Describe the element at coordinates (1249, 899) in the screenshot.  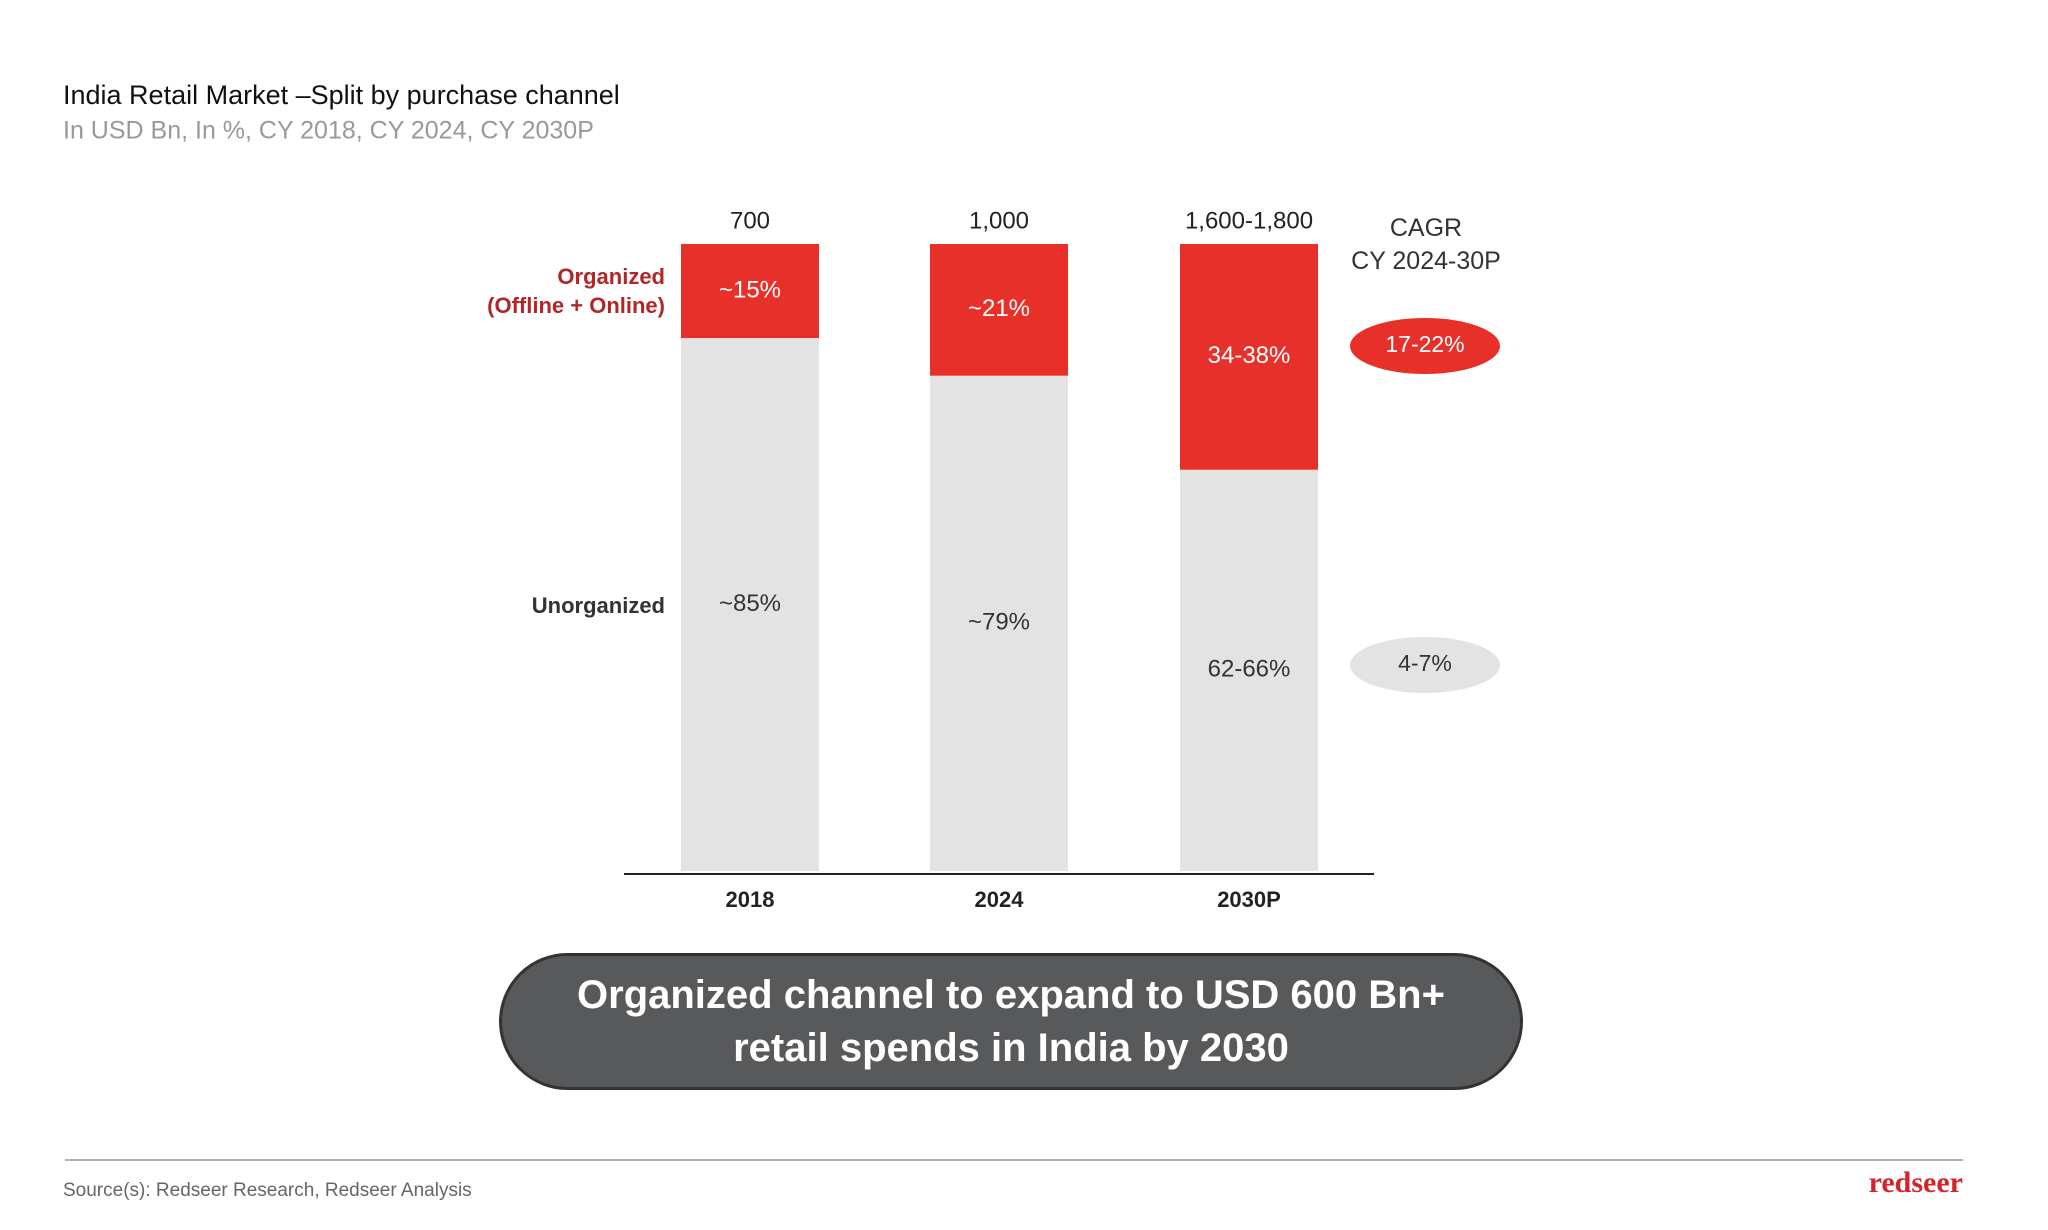
I see `x-tick-label: 2030P` at that location.